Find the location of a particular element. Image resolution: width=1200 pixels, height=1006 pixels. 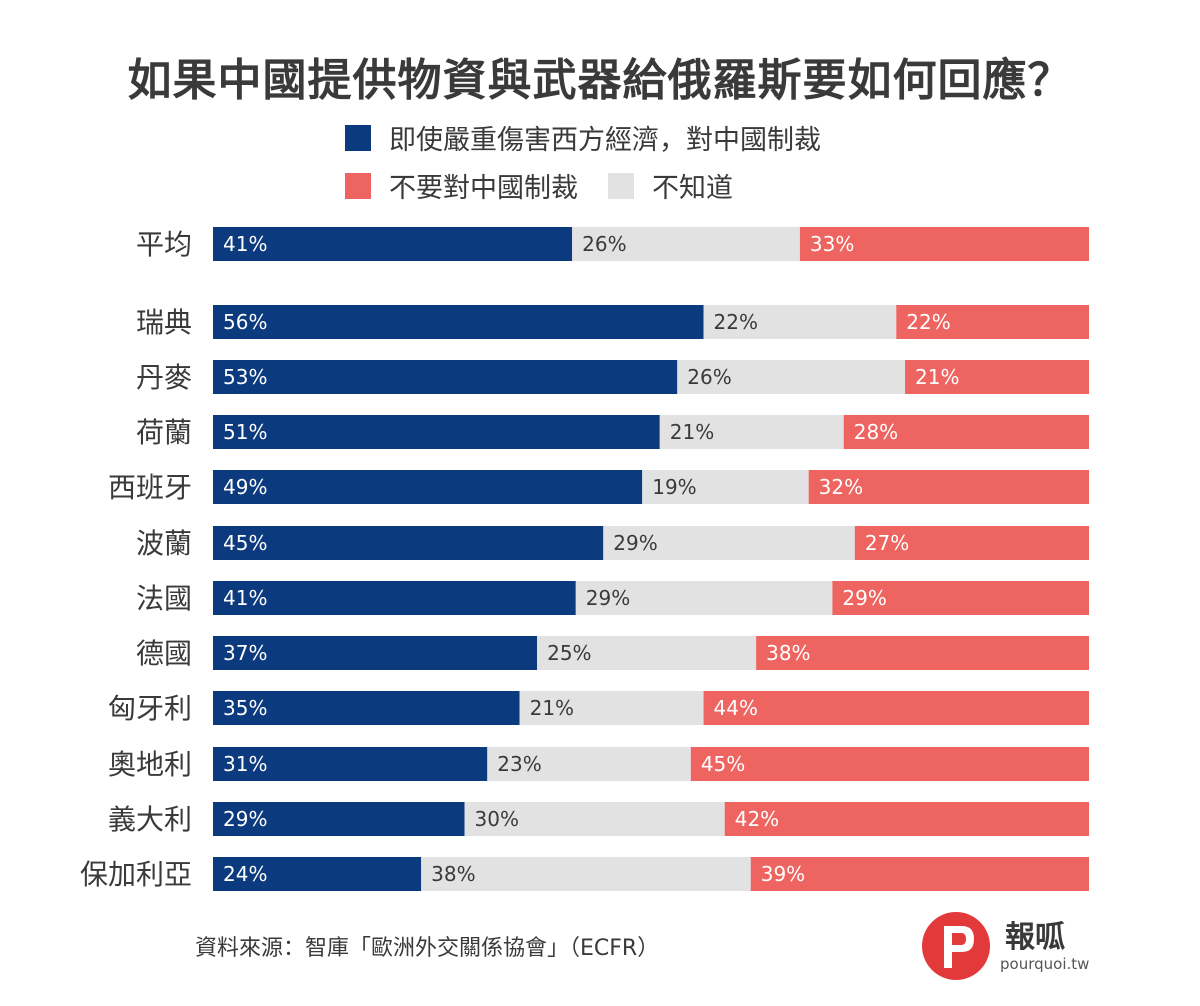

data-label-sanction: 31% is located at coordinates (245, 764).